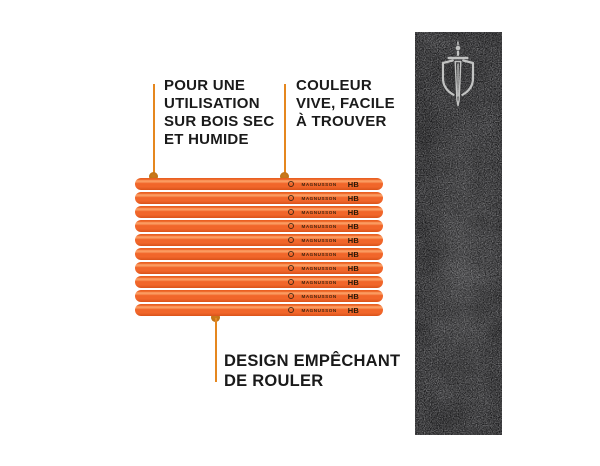  I want to click on text-line: POUR UNE, so click(205, 85).